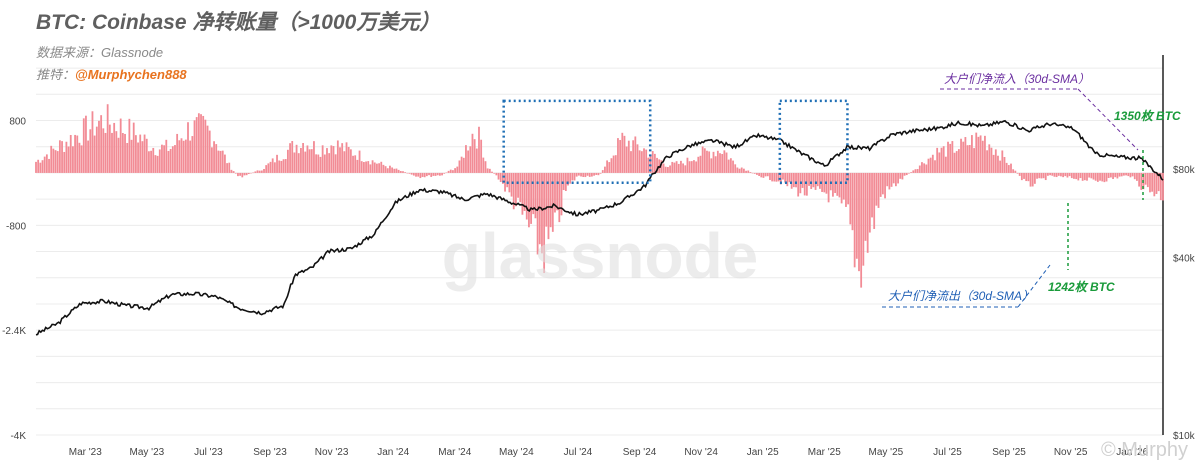 This screenshot has width=1200, height=470. I want to click on right-tick-label: $40k, so click(1184, 259).